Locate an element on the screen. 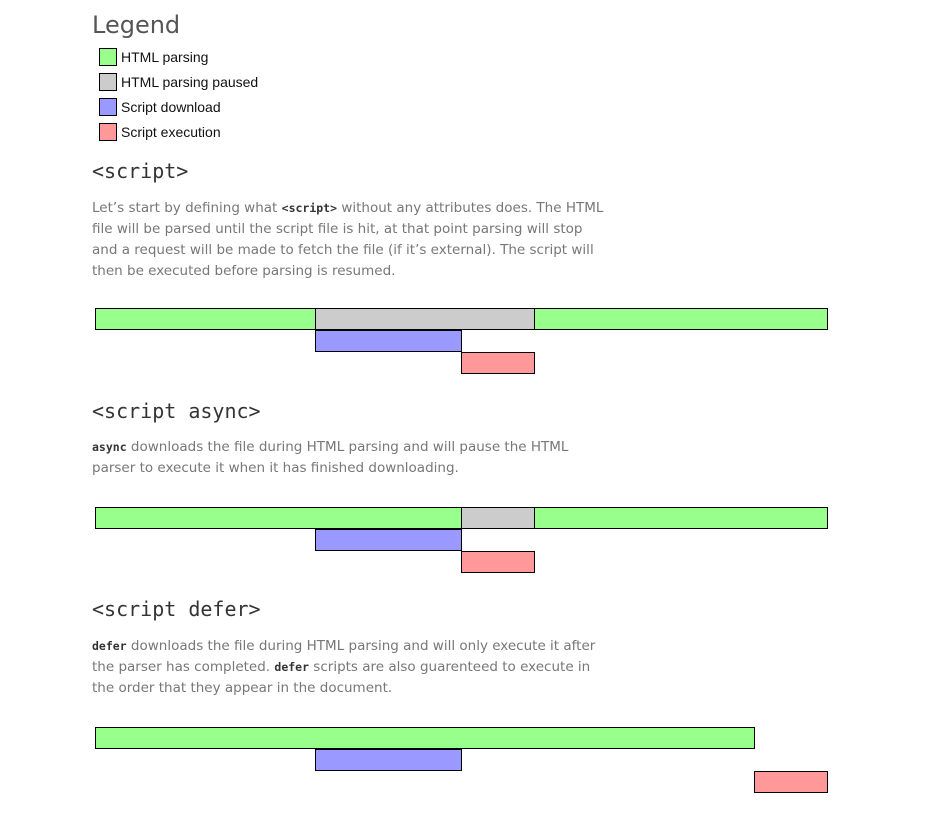 The image size is (947, 816). legend-item-download: Script download is located at coordinates (160, 107).